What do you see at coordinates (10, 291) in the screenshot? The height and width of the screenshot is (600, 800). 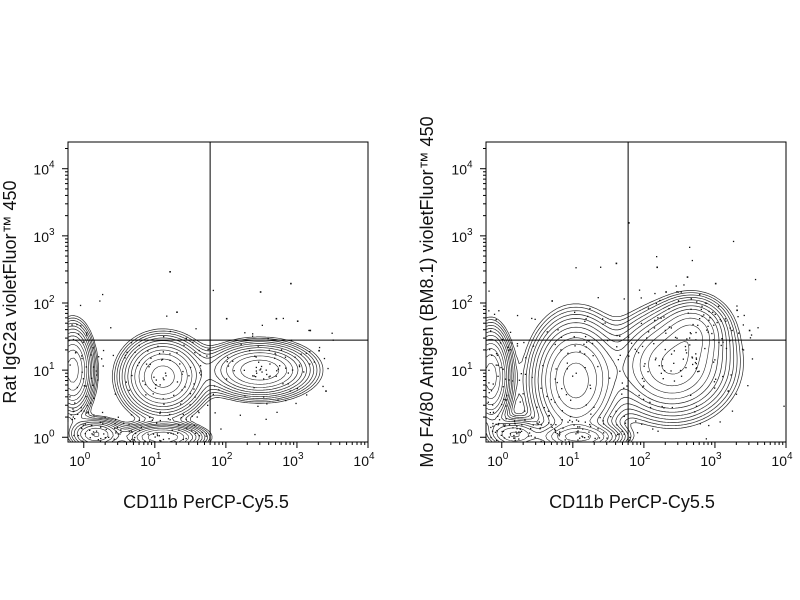 I see `y-axis-label-left: Rat IgG2a violetFluor™ 450` at bounding box center [10, 291].